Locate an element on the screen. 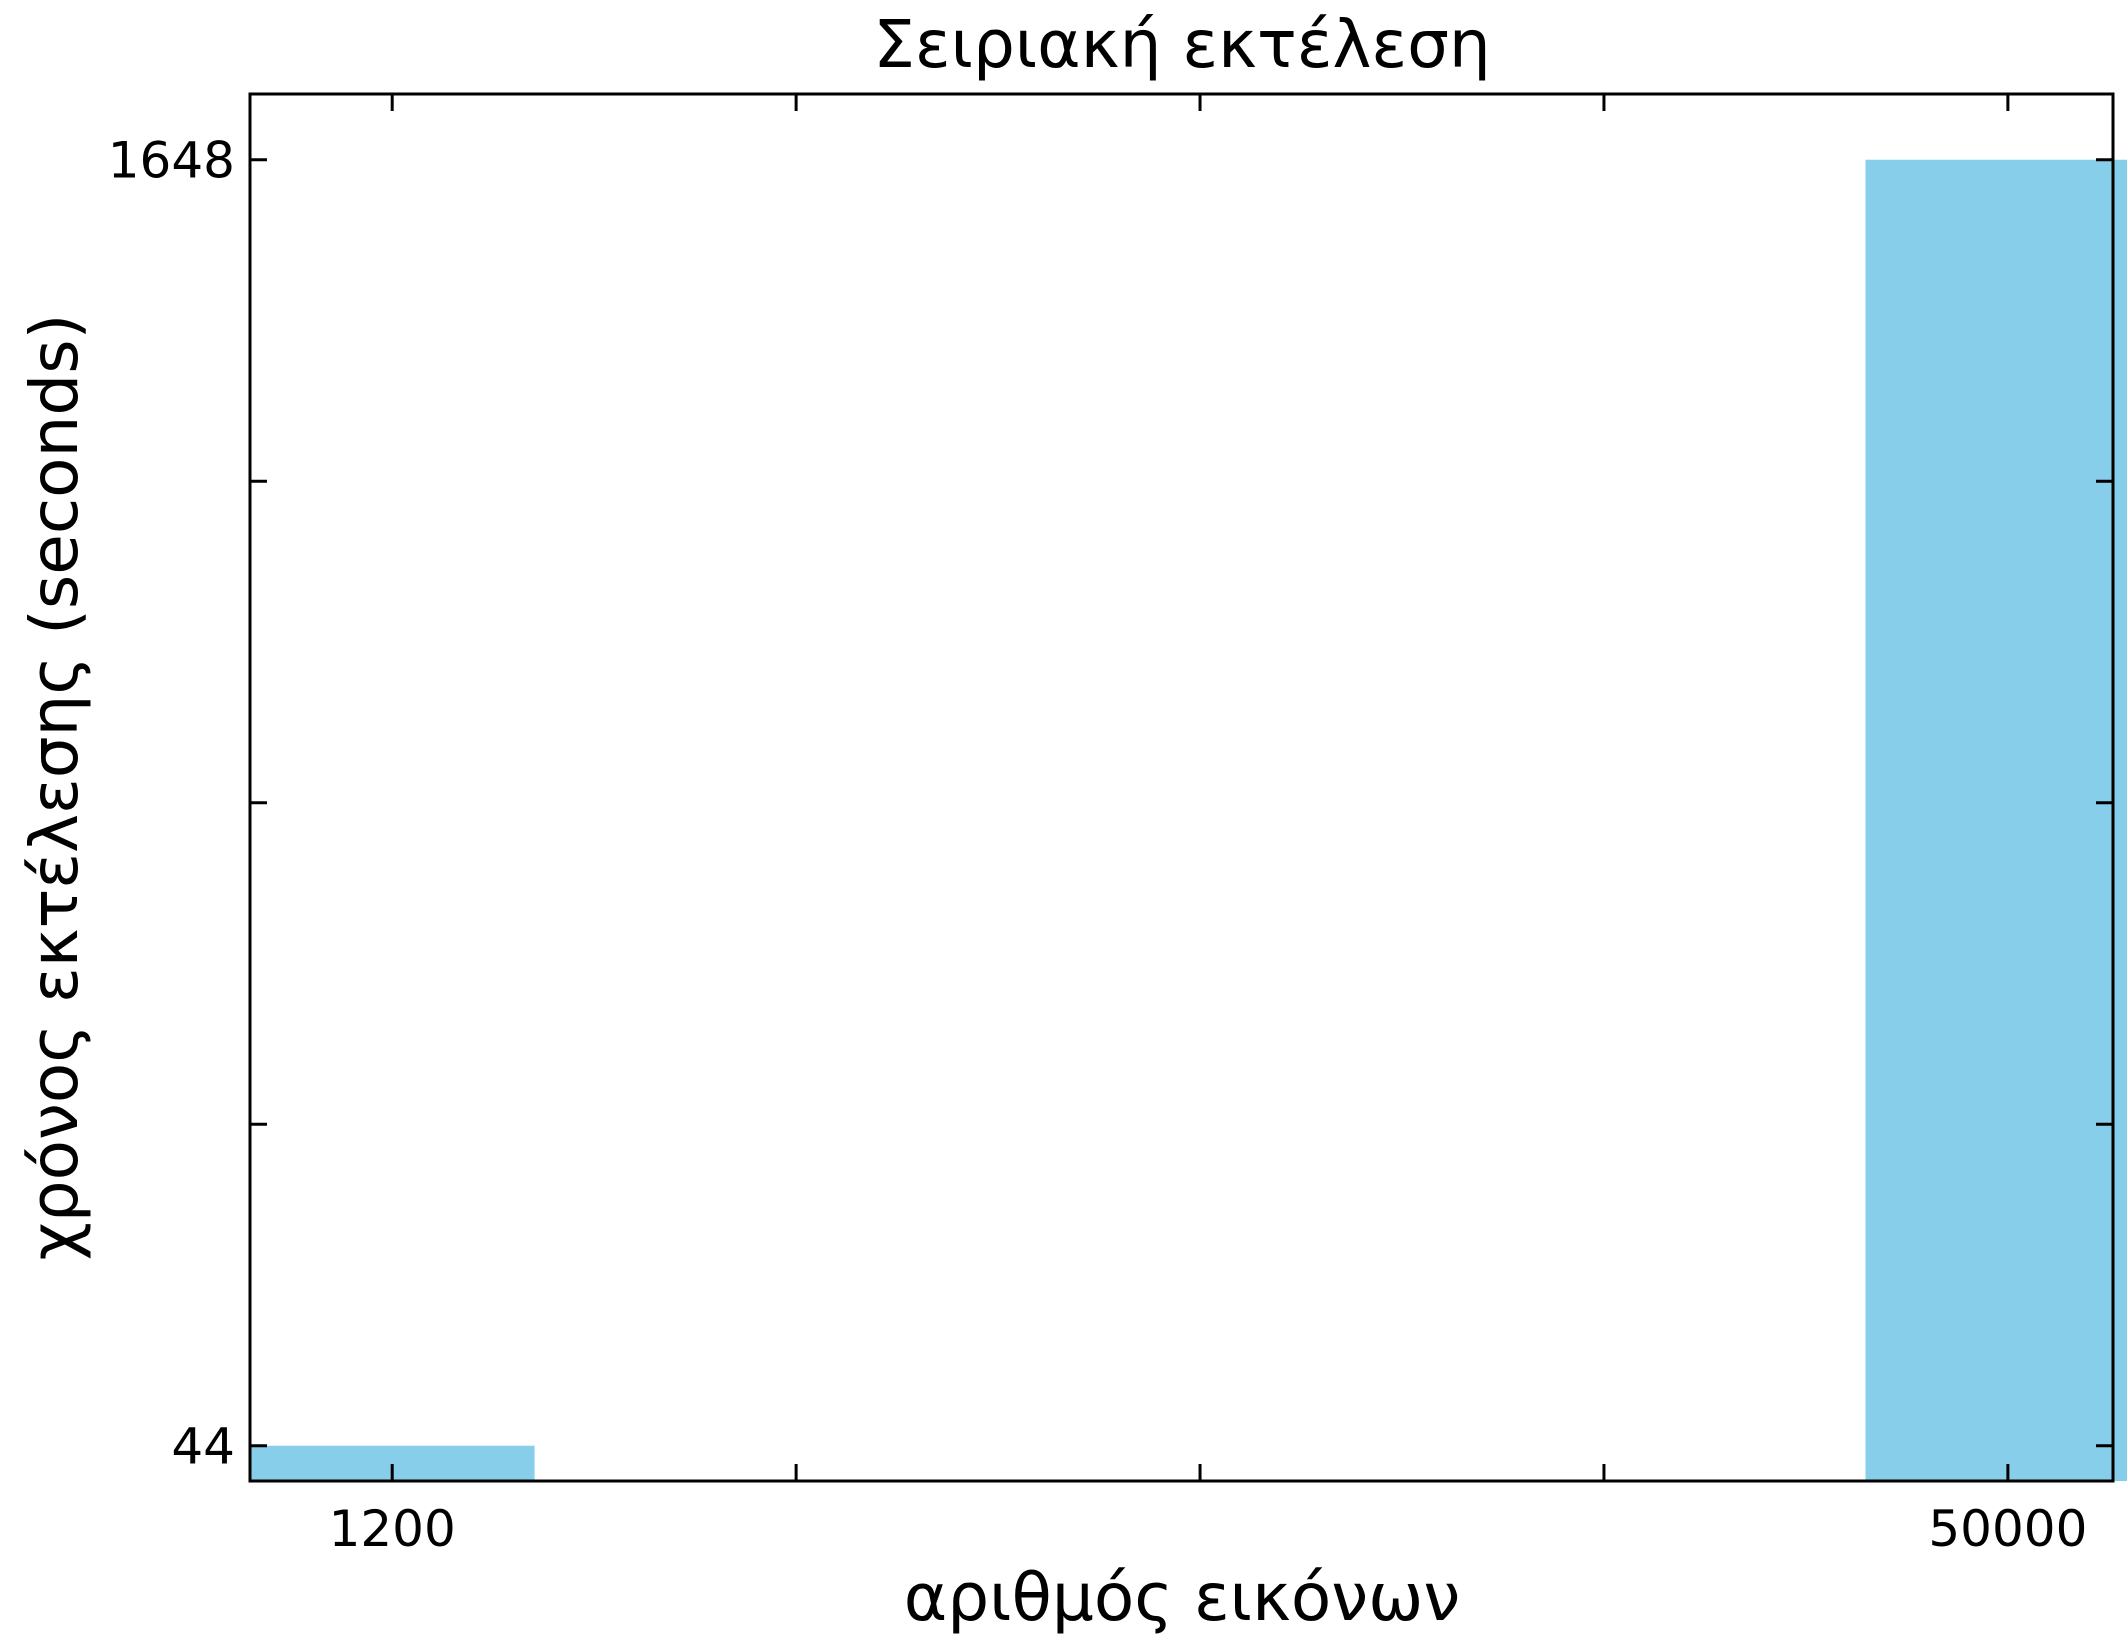  x-axis-label: αριθμός εικόνων is located at coordinates (1182, 1597).